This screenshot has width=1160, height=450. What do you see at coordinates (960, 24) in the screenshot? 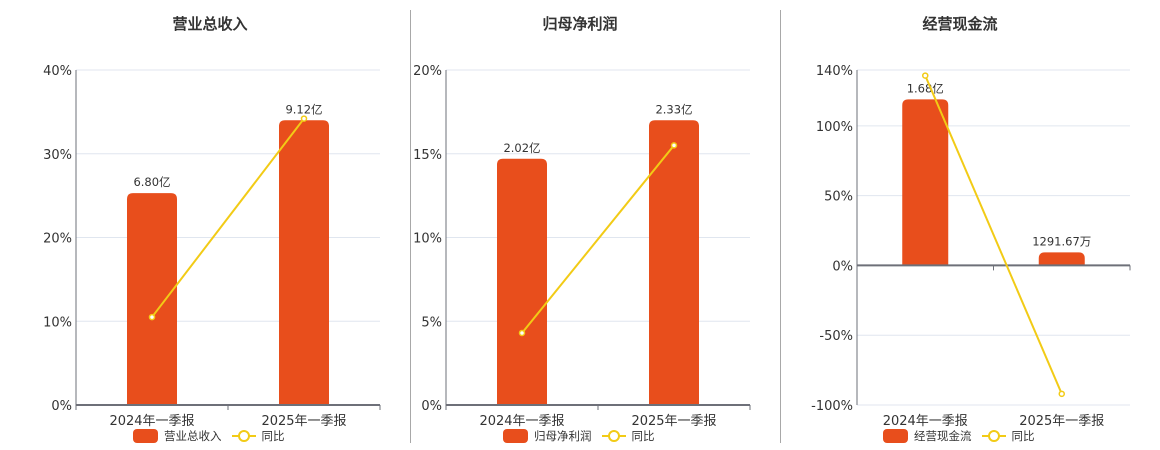
I see `chart-title: 经营现金流` at bounding box center [960, 24].